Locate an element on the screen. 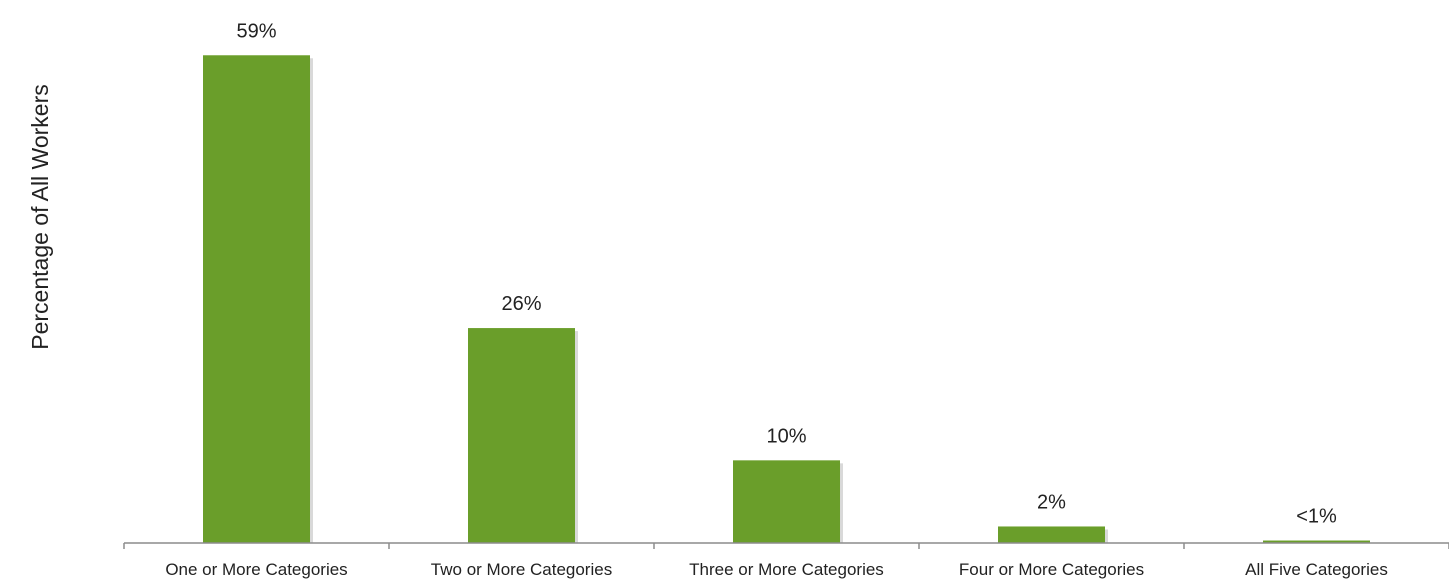  x-axis is located at coordinates (786, 545).